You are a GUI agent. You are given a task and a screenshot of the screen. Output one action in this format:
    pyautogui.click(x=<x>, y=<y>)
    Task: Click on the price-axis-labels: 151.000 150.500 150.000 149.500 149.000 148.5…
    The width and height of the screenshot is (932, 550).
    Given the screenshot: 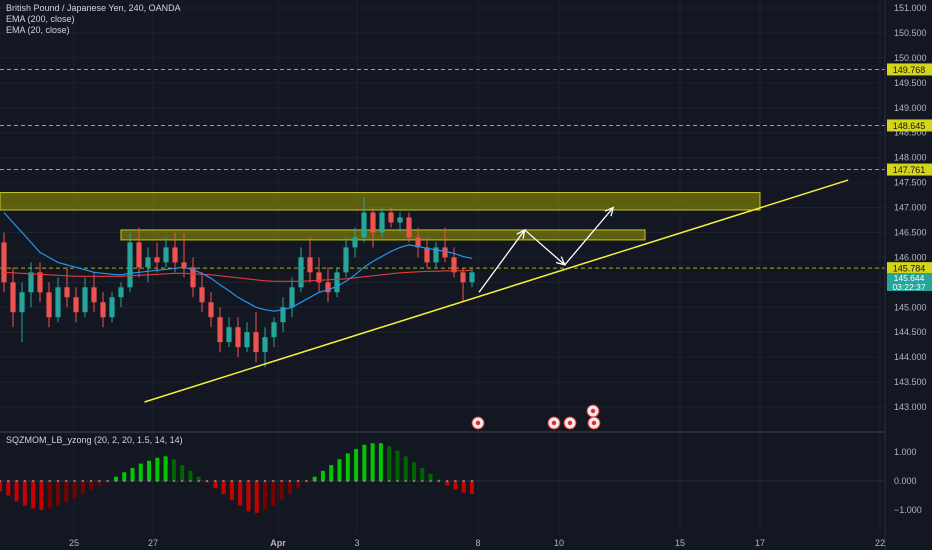 What is the action you would take?
    pyautogui.click(x=910, y=207)
    